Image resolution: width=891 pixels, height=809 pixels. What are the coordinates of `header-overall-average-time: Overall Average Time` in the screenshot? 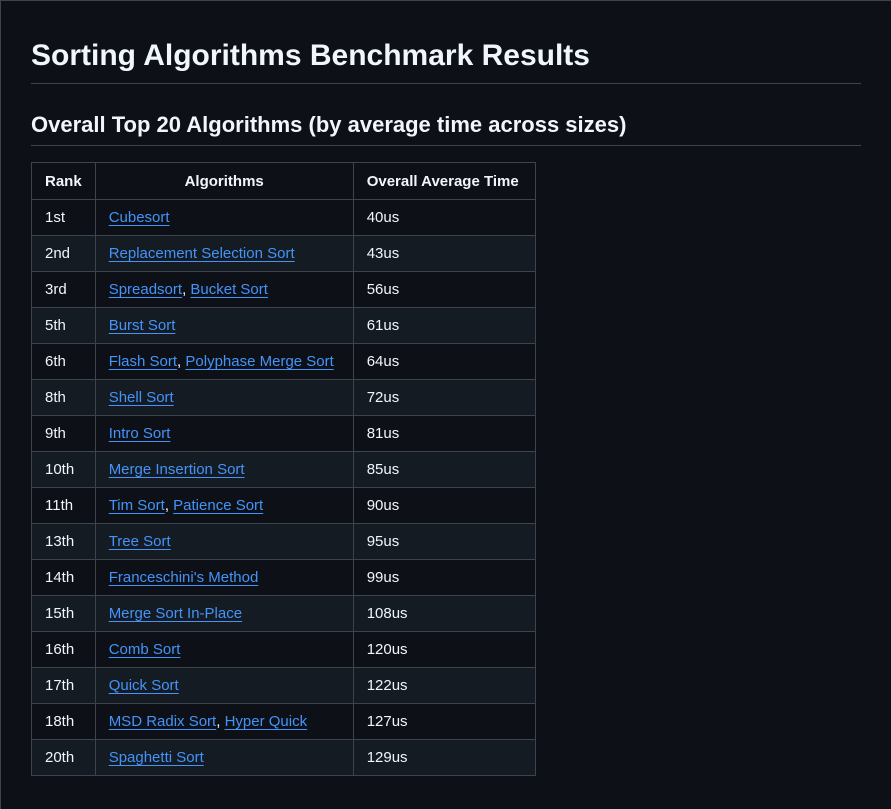 It's located at (444, 181).